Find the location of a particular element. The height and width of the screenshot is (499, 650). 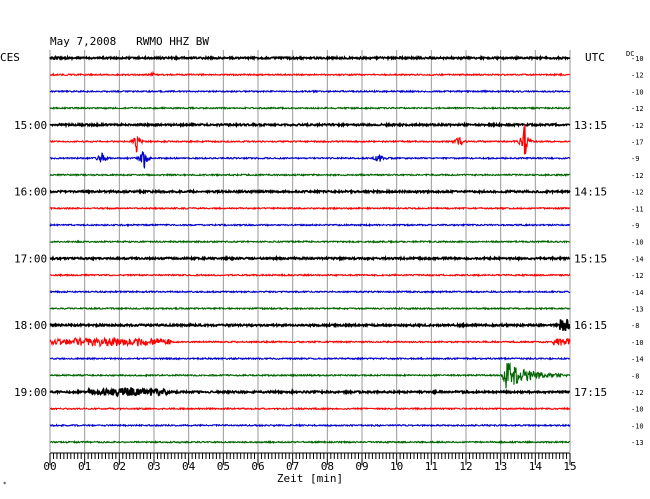

dc-offset-label: -11 is located at coordinates (637, 209).